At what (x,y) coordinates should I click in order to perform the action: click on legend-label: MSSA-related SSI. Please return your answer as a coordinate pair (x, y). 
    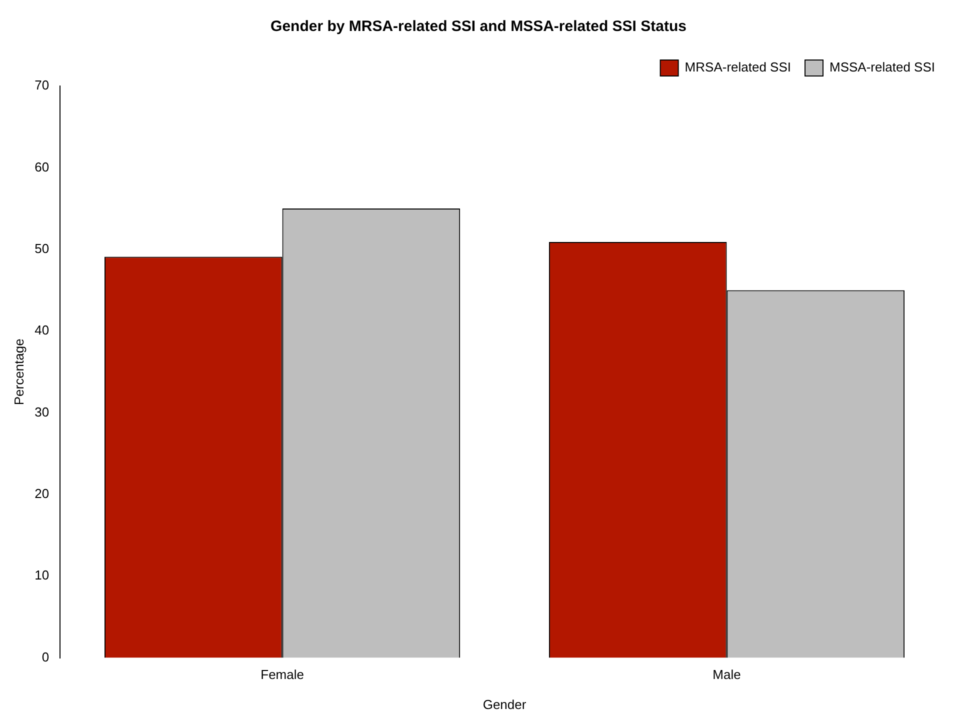
    Looking at the image, I should click on (883, 67).